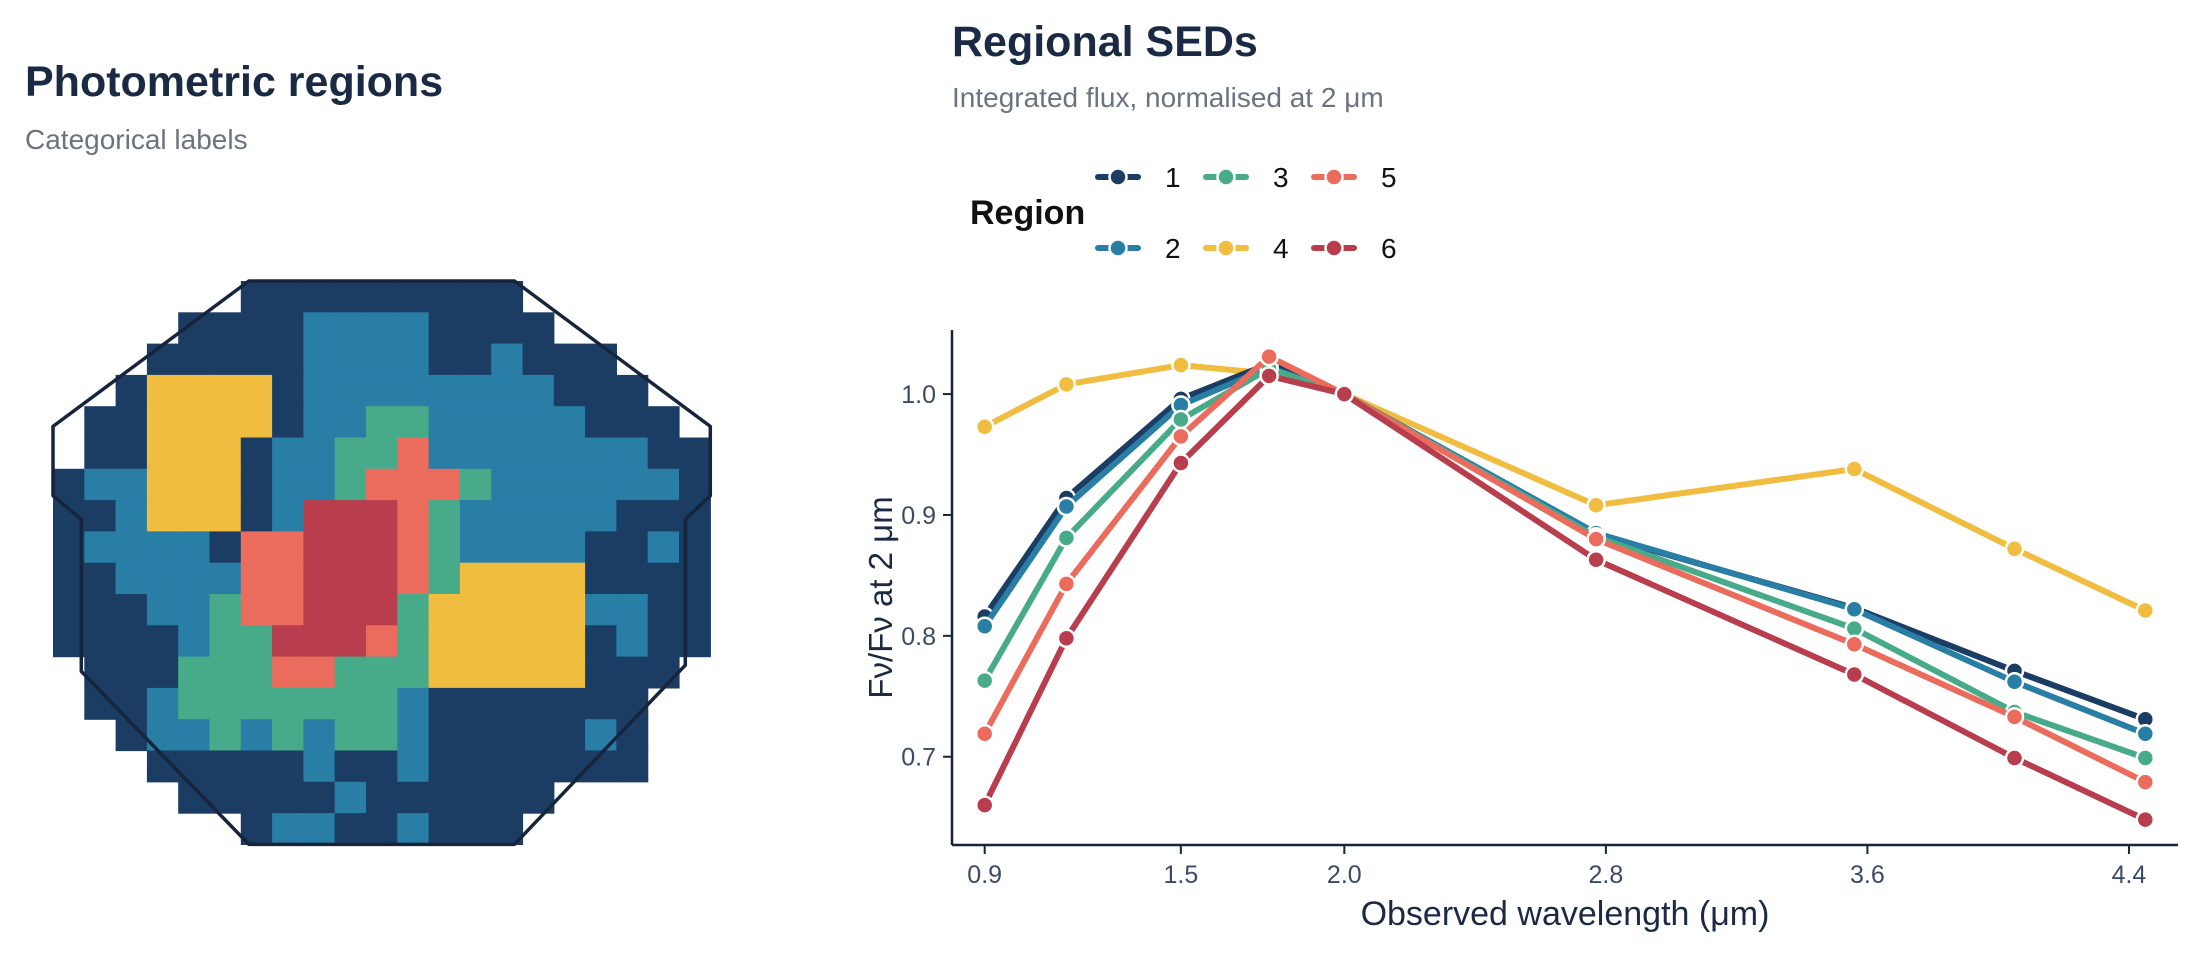  I want to click on legend-title: Region, so click(1027, 213).